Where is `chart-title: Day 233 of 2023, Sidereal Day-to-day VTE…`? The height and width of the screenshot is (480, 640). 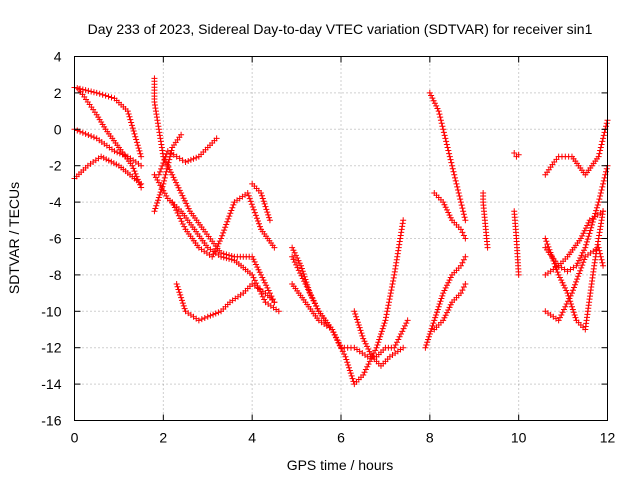 chart-title: Day 233 of 2023, Sidereal Day-to-day VTE… is located at coordinates (340, 29).